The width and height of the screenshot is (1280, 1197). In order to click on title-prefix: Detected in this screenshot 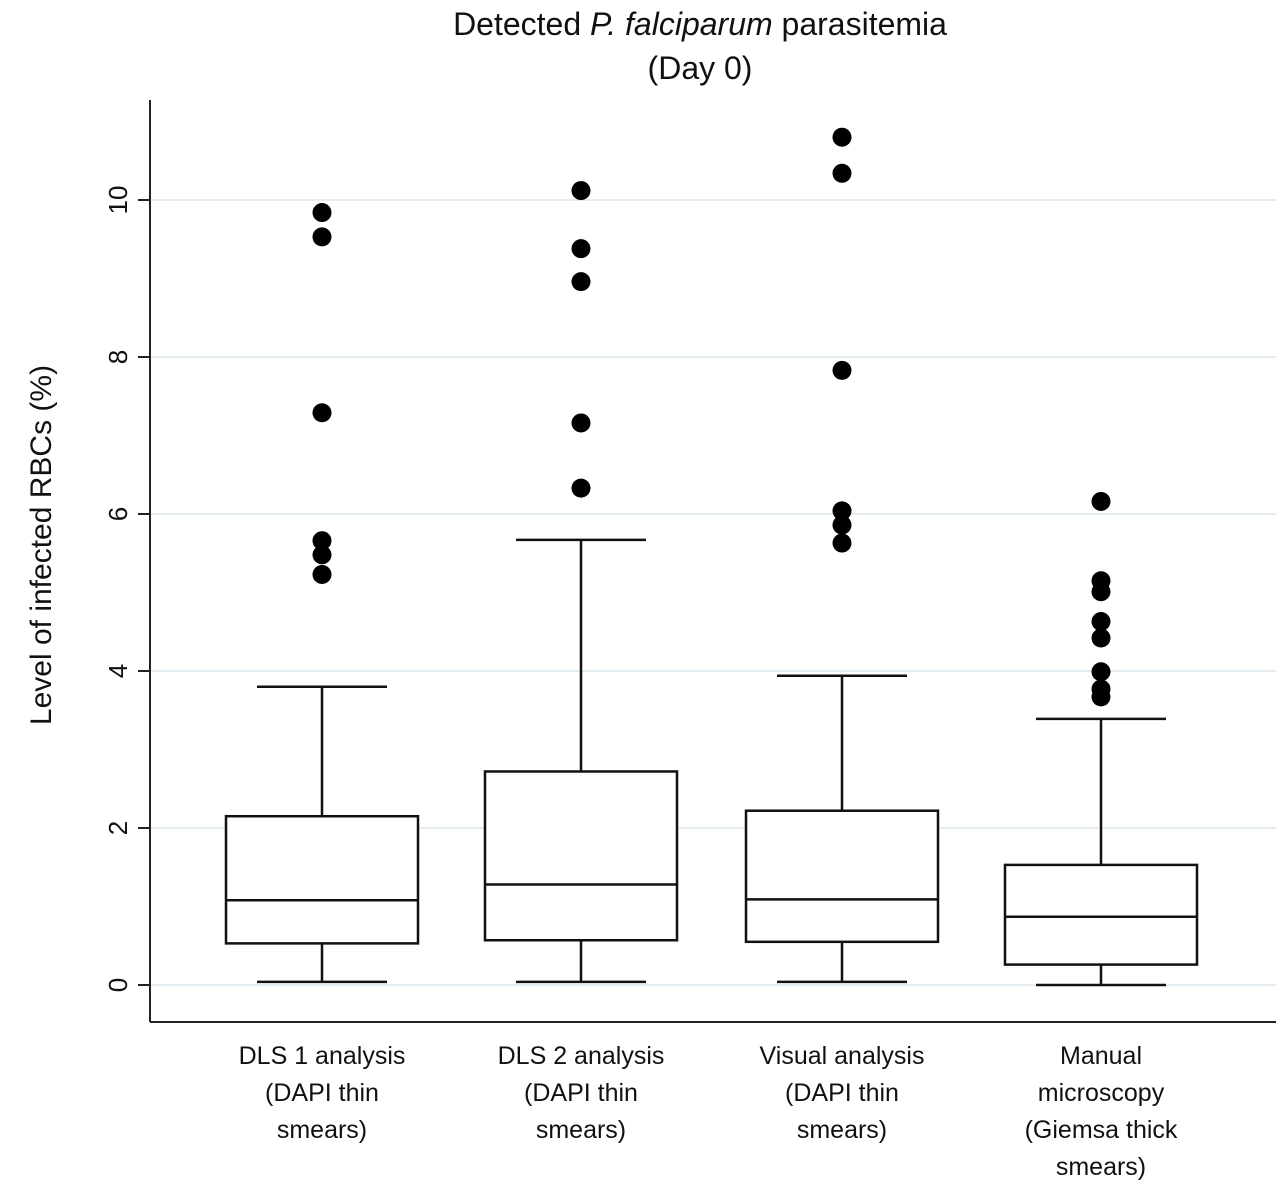, I will do `click(522, 24)`.